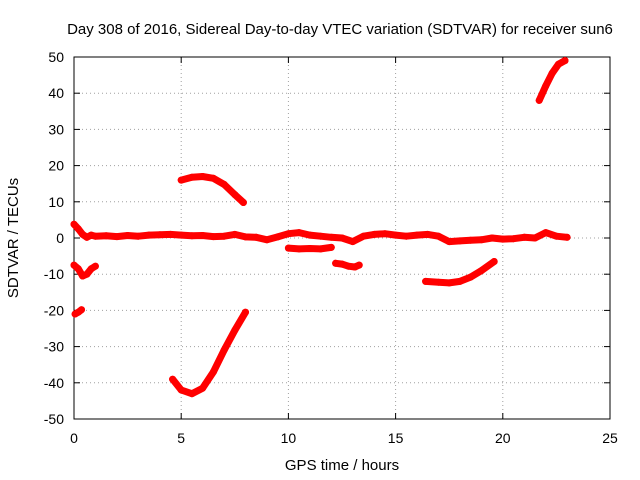  What do you see at coordinates (342, 465) in the screenshot?
I see `x-axis-label: GPS time / hours` at bounding box center [342, 465].